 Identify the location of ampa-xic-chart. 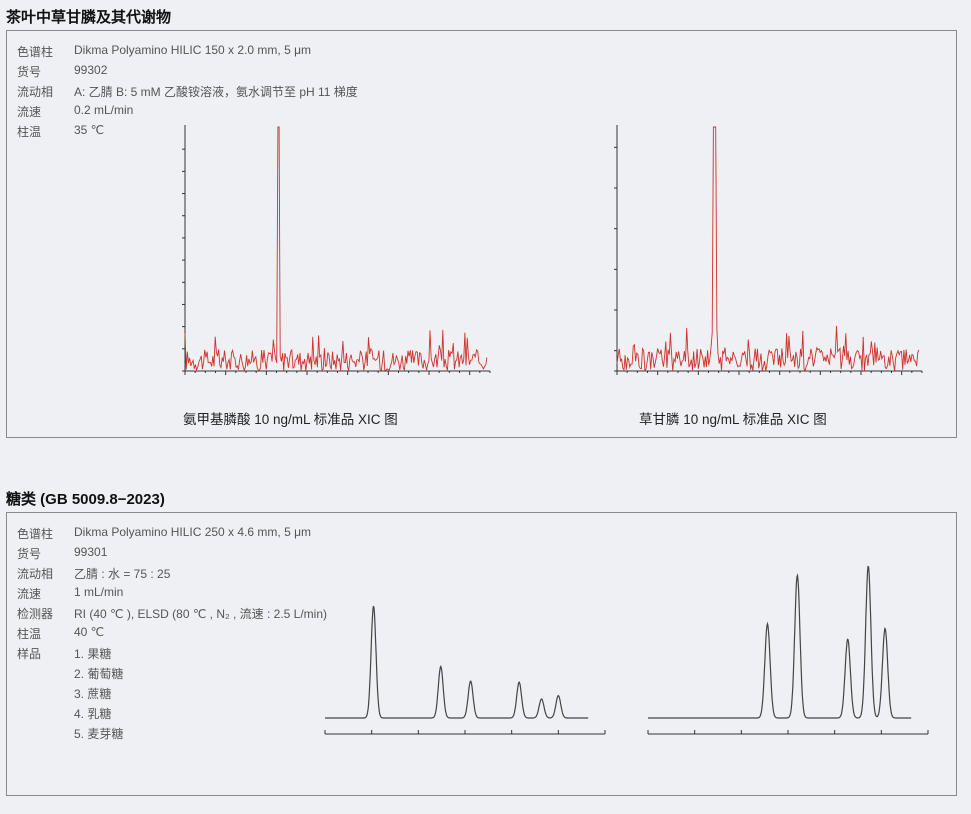
(336, 250).